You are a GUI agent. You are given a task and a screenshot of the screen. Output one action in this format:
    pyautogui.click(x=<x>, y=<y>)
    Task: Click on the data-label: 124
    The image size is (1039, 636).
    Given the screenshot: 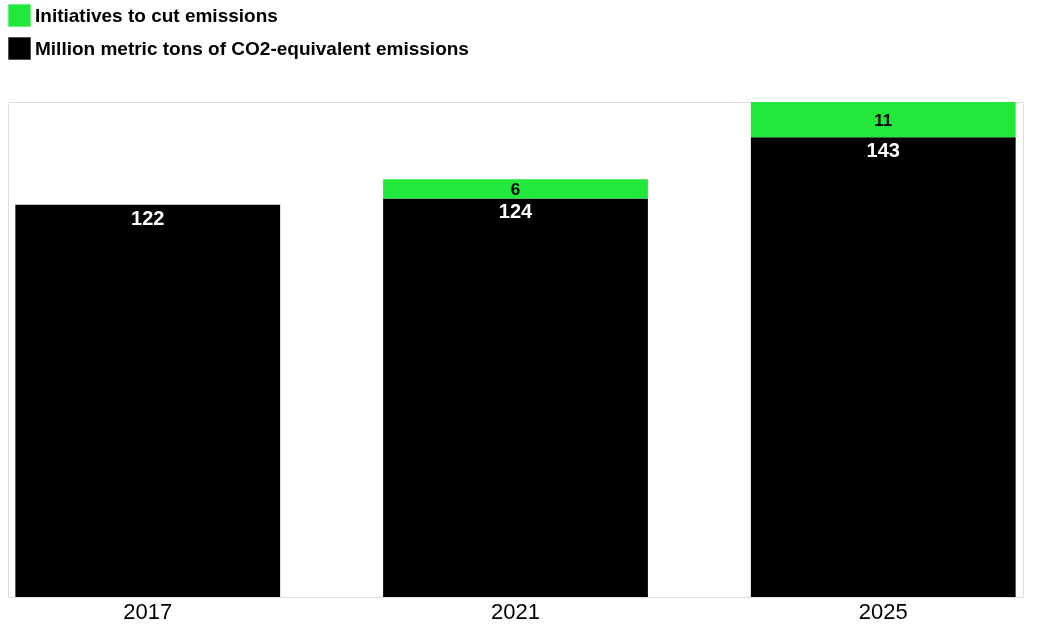 What is the action you would take?
    pyautogui.click(x=516, y=211)
    